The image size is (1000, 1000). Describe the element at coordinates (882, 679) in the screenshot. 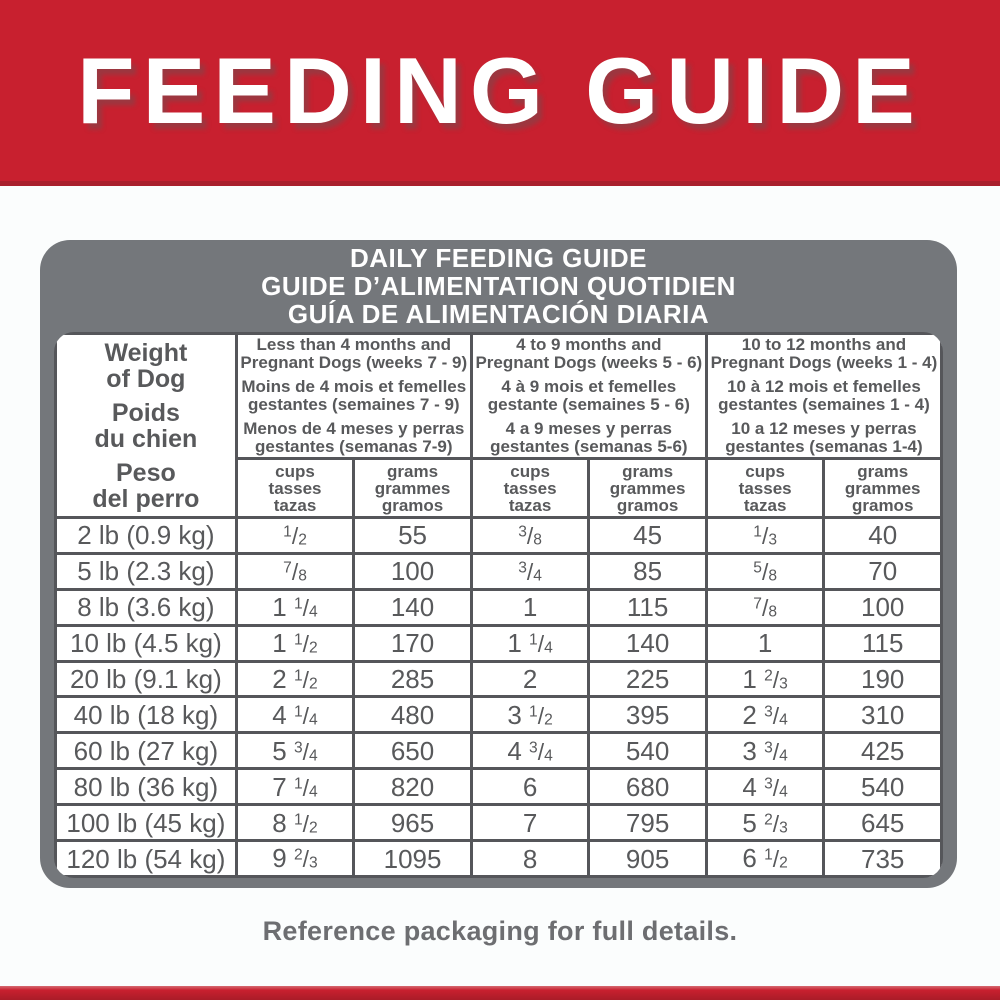

I see `grams-cell: 190` at that location.